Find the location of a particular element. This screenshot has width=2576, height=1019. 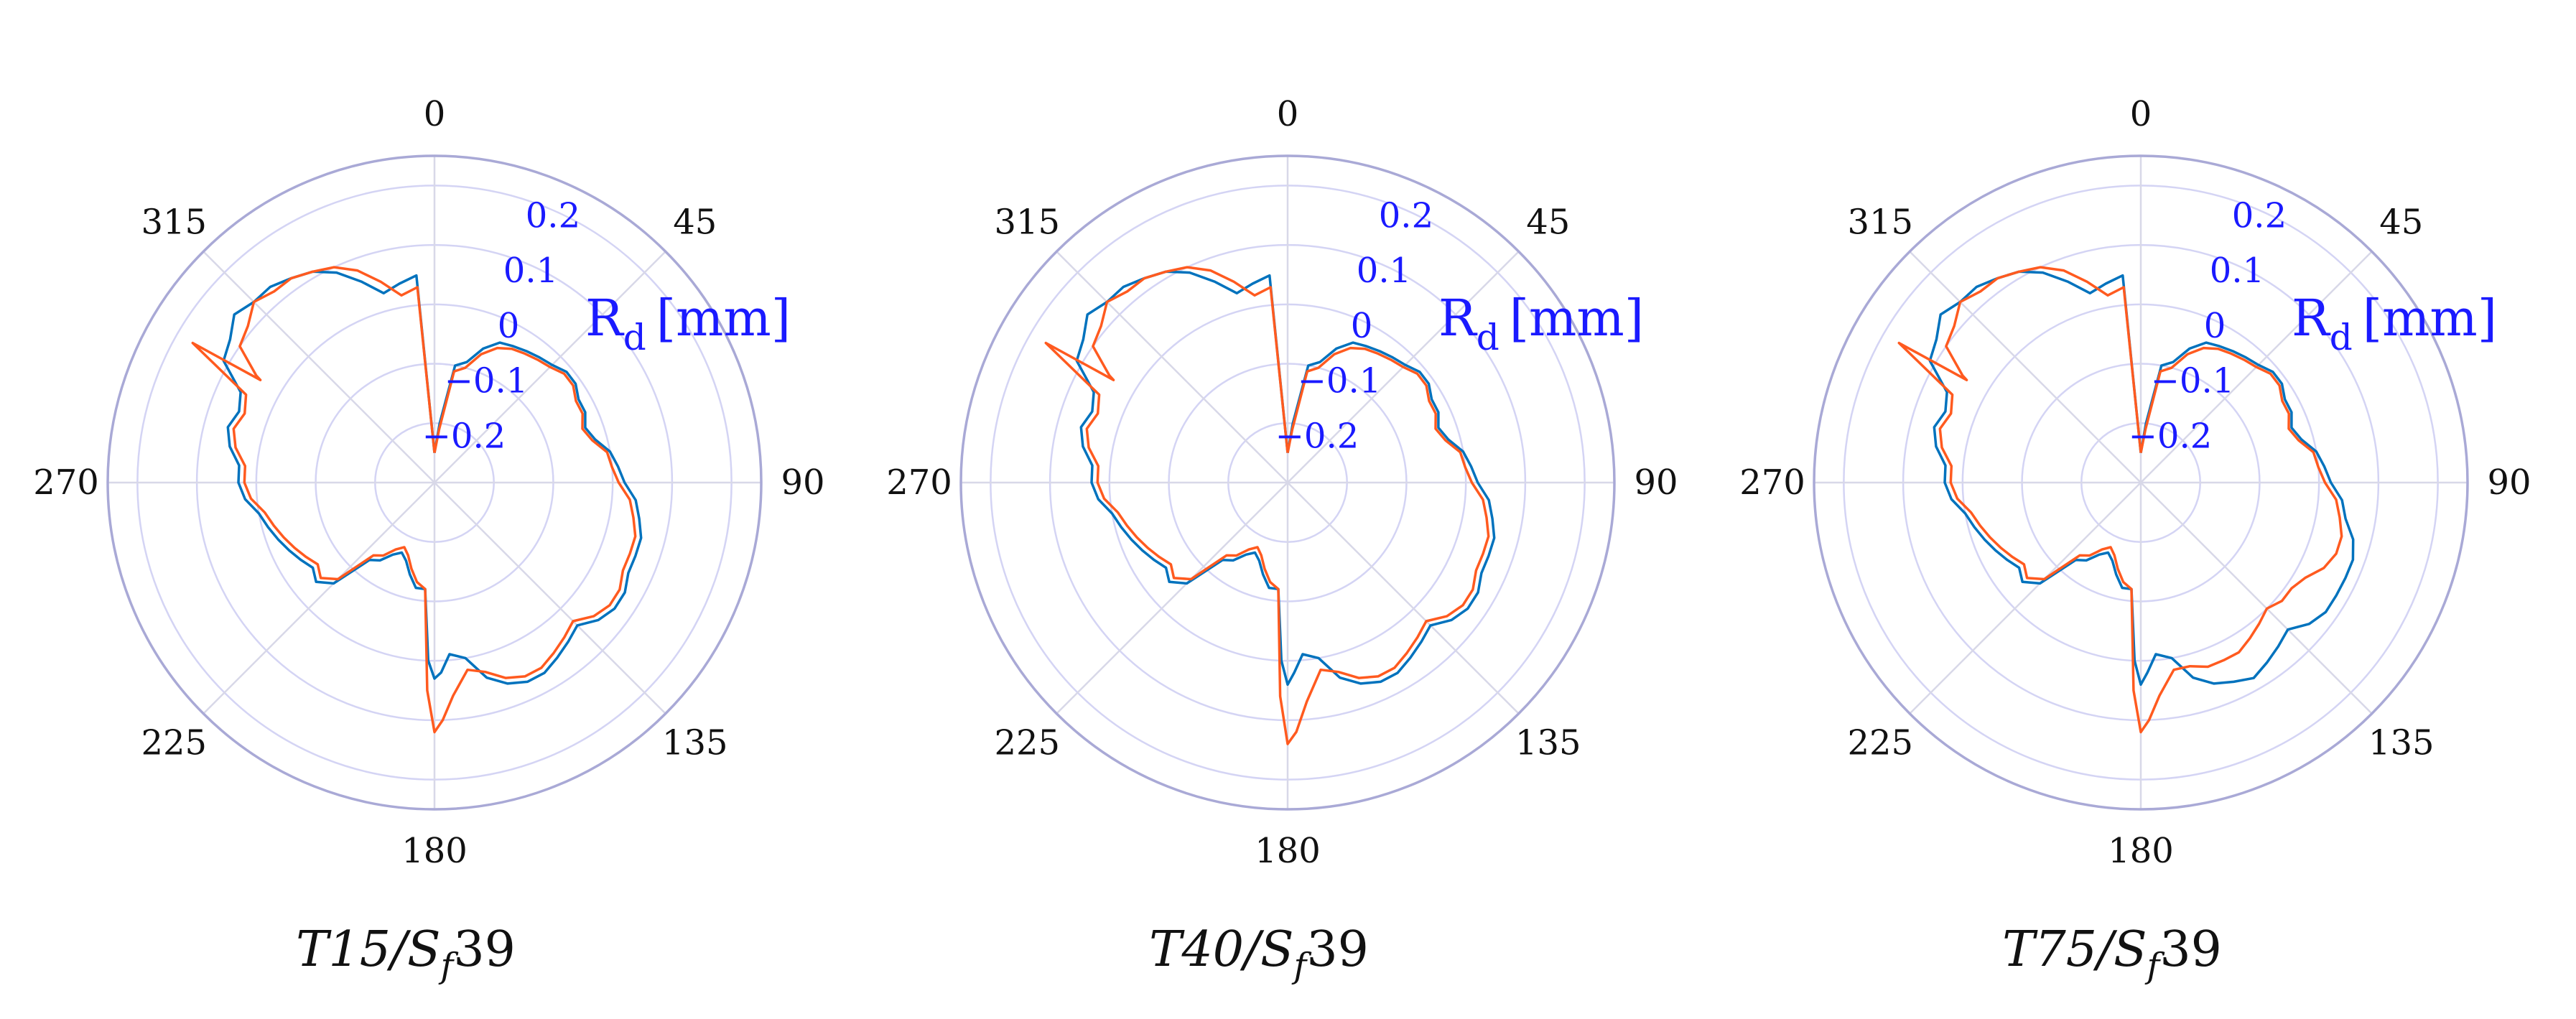

caption-main: T15/S is located at coordinates (368, 949).